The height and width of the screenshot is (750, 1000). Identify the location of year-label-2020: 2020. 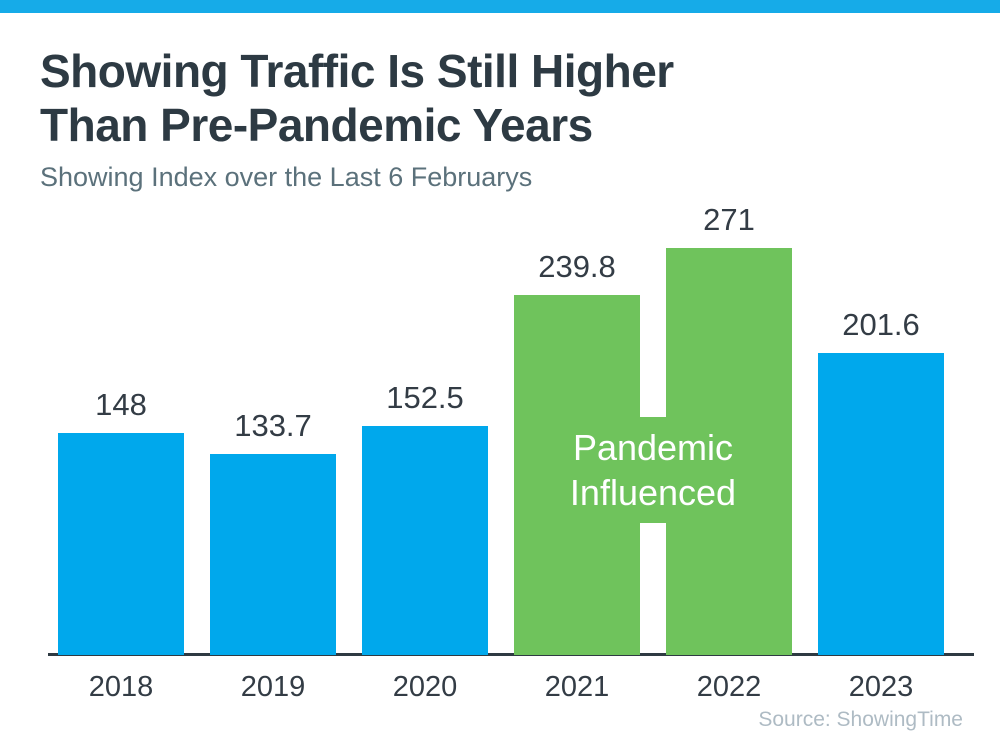
(425, 687).